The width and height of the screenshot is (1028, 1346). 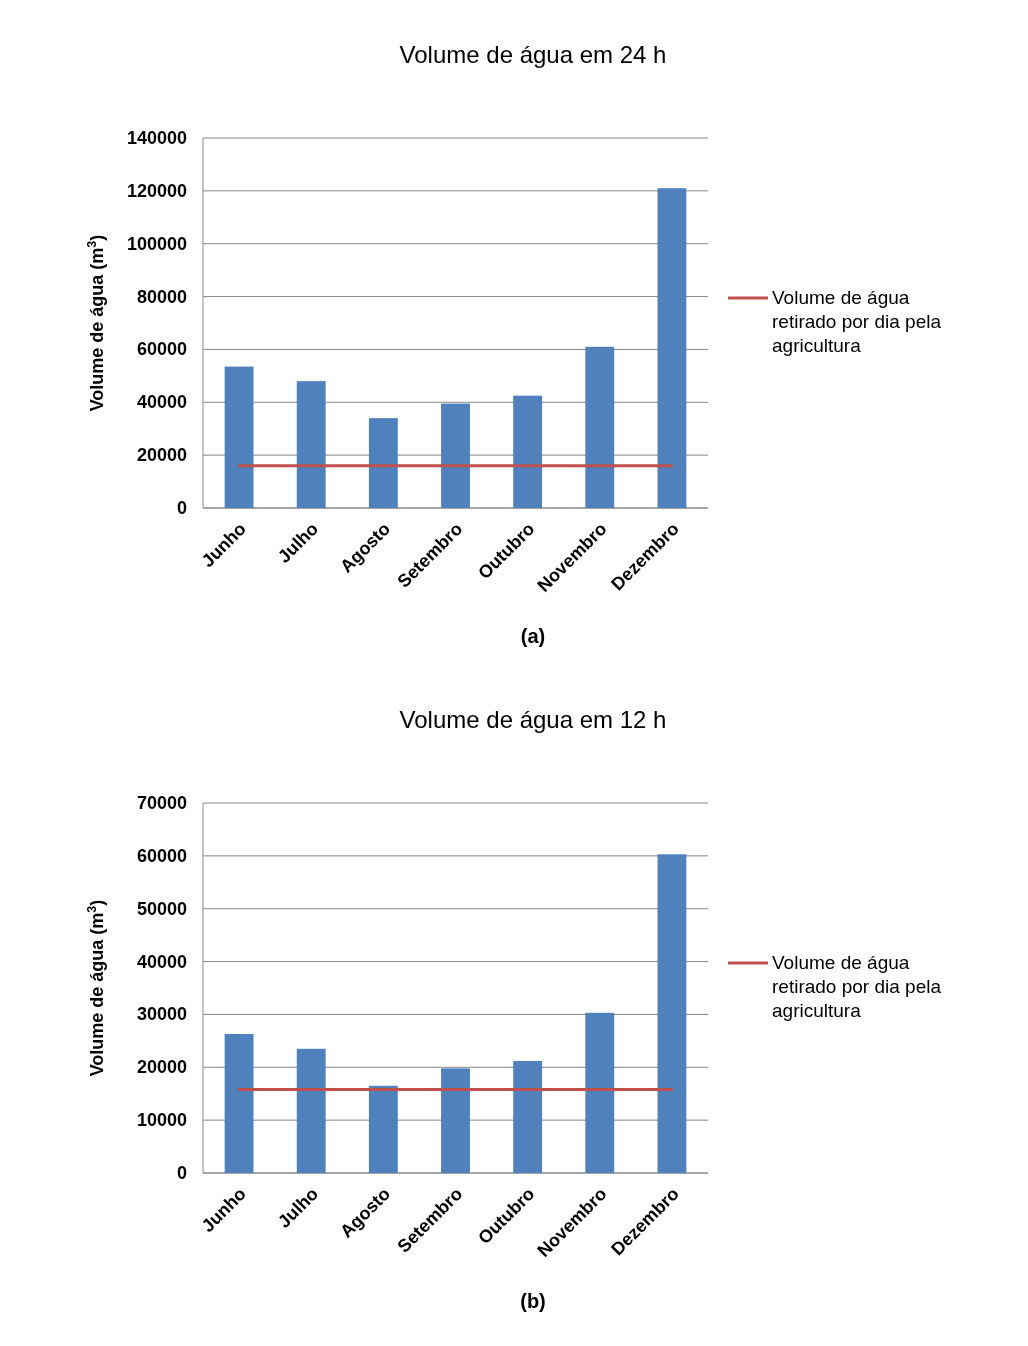 What do you see at coordinates (156, 138) in the screenshot?
I see `y-tick-label: 140000` at bounding box center [156, 138].